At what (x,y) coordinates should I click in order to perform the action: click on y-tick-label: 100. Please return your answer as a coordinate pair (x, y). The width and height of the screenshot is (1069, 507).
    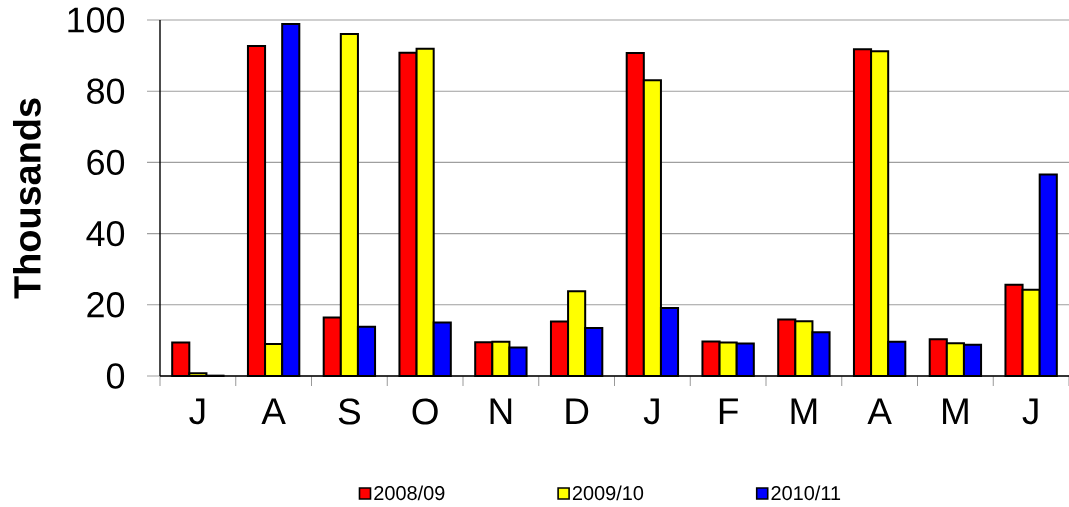
    Looking at the image, I should click on (96, 20).